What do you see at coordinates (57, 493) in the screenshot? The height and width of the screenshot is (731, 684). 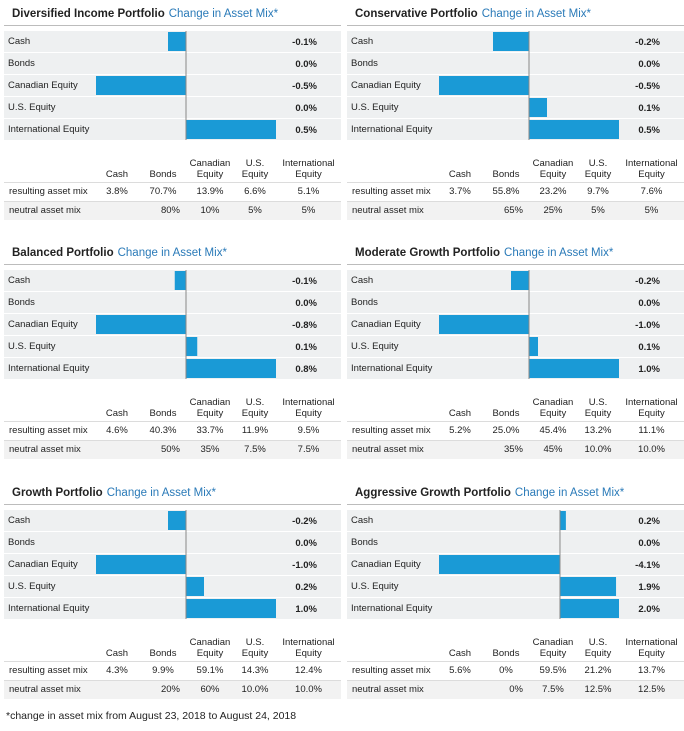 I see `chart-title: Growth Portfolio` at bounding box center [57, 493].